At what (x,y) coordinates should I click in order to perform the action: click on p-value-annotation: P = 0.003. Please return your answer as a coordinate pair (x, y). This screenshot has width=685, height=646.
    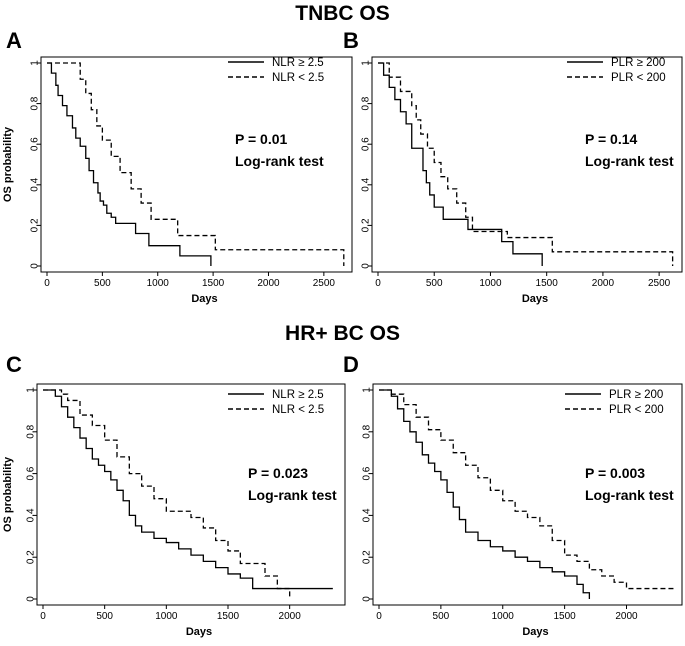
    Looking at the image, I should click on (615, 473).